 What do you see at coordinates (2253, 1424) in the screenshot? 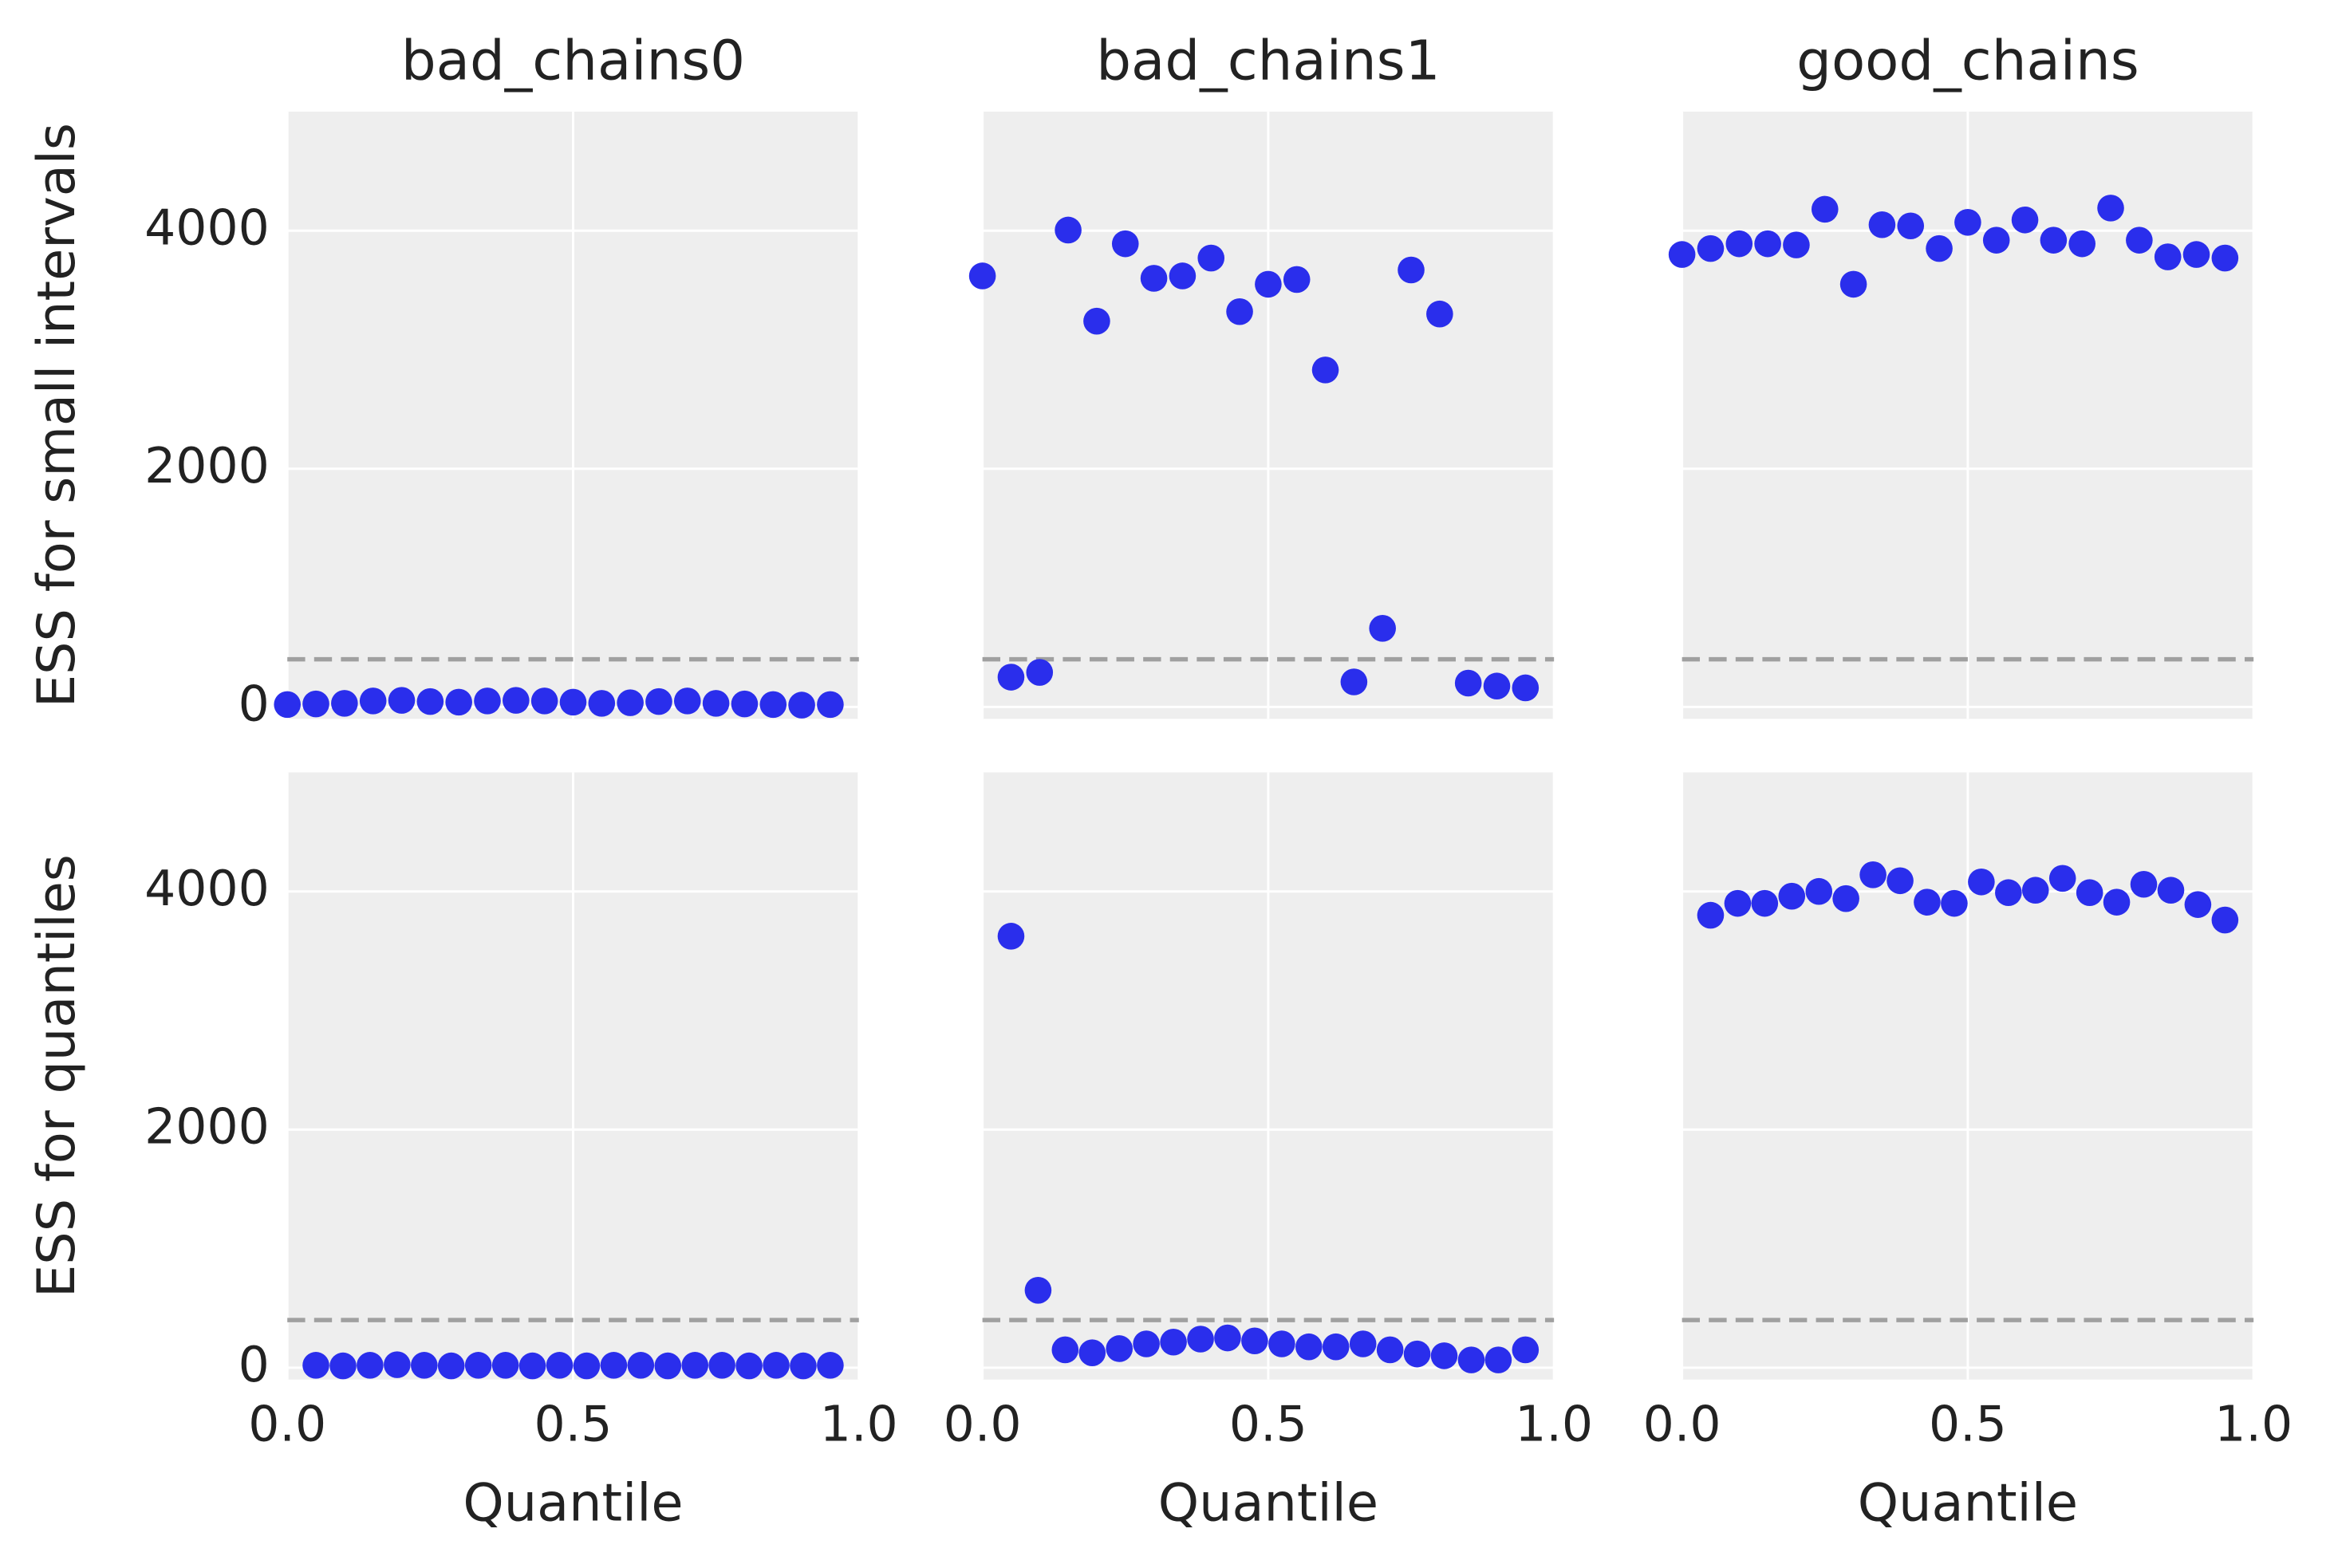
I see `x-tick-label: 1.0` at bounding box center [2253, 1424].